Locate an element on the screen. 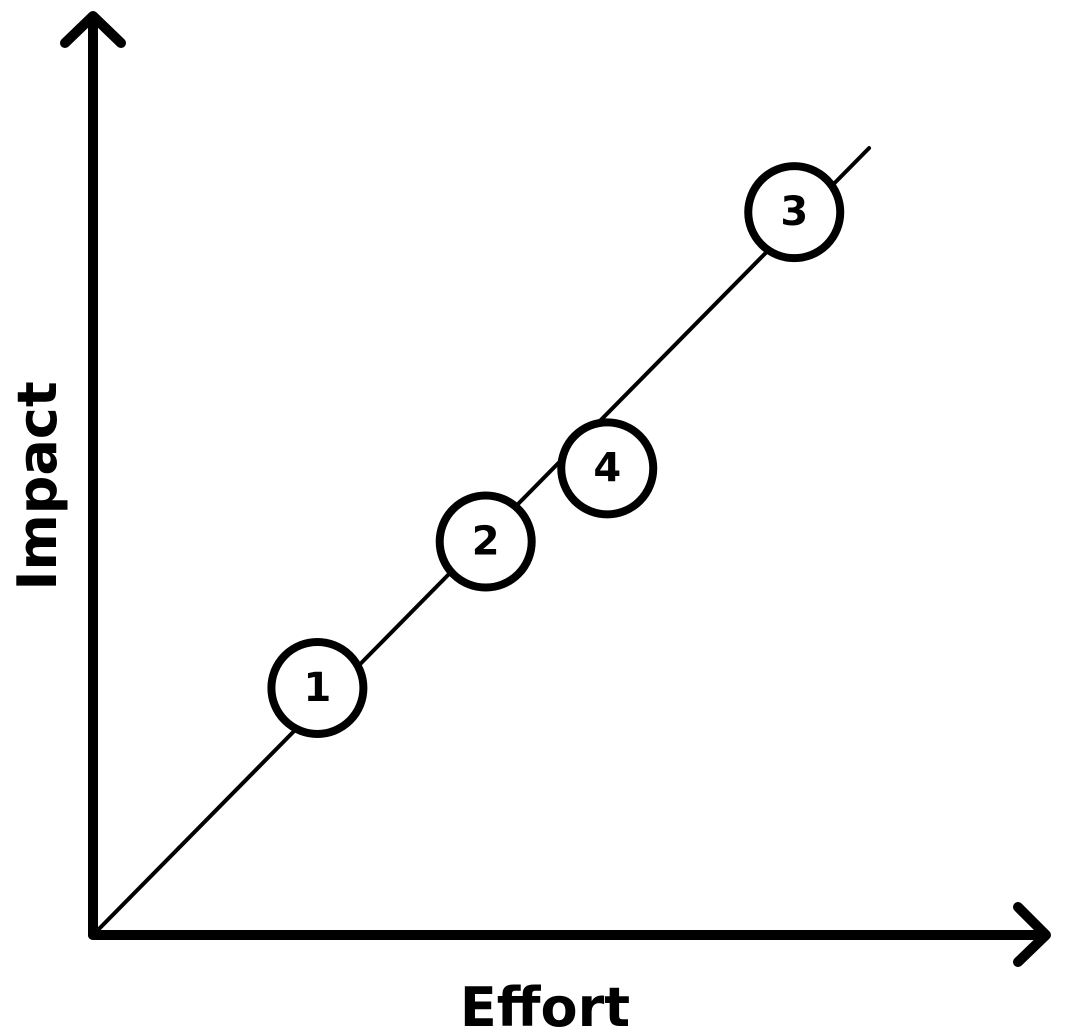 This screenshot has height=1034, width=1080. x-axis-arrowhead is located at coordinates (1032, 934).